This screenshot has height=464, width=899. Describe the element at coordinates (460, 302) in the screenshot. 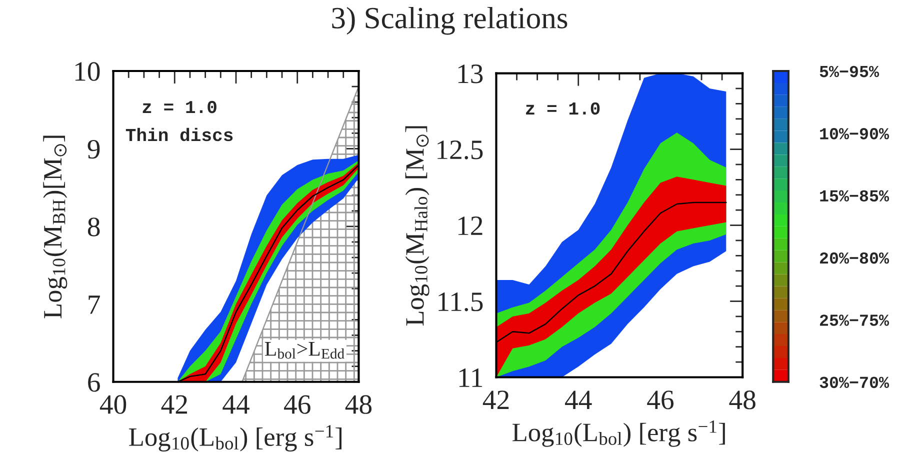

I see `y-tick-label: 11.5` at that location.